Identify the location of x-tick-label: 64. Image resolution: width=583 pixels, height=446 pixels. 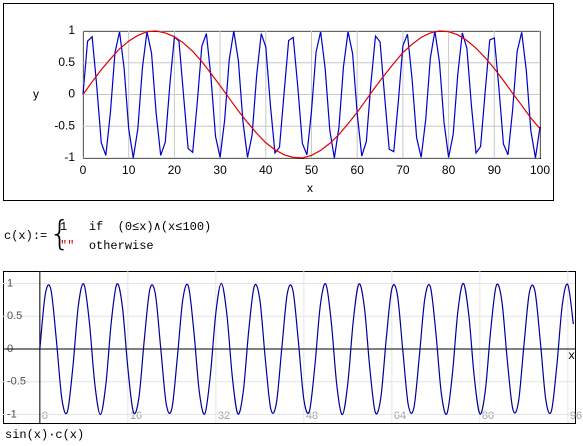
(400, 416).